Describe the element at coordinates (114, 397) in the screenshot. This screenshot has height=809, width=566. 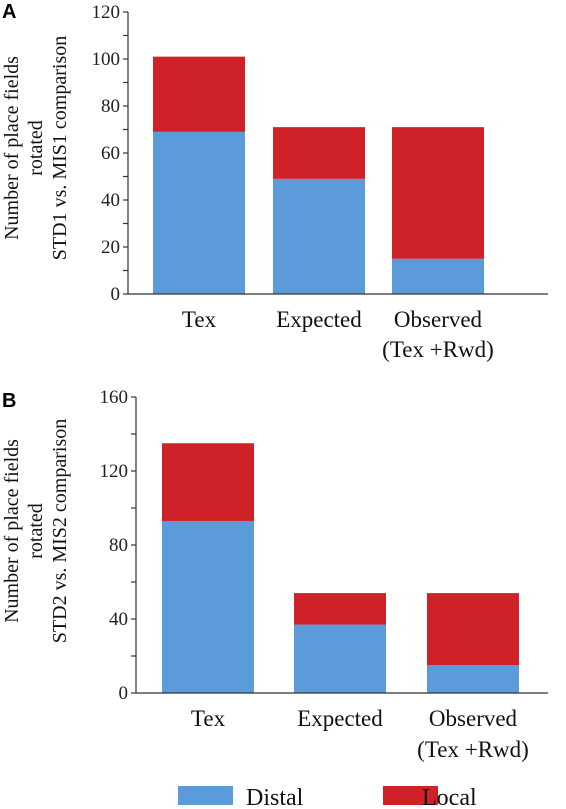
I see `y-tick-label: 160` at that location.